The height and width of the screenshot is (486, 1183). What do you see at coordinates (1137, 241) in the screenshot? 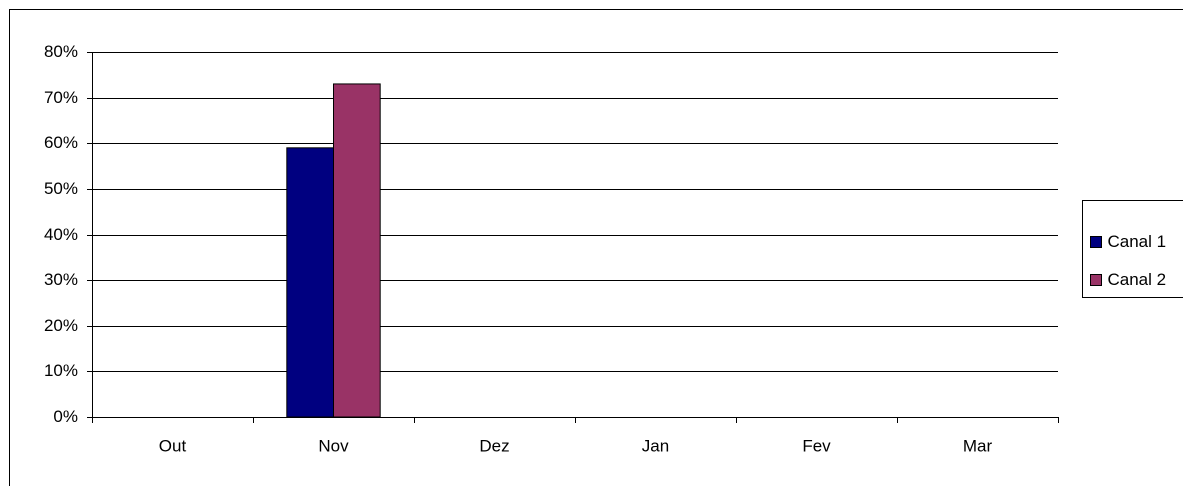
I see `legend-label: Canal 1` at bounding box center [1137, 241].